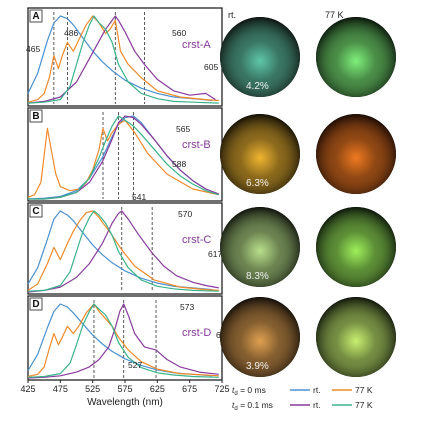  I want to click on x-tick-label: 725, so click(221, 389).